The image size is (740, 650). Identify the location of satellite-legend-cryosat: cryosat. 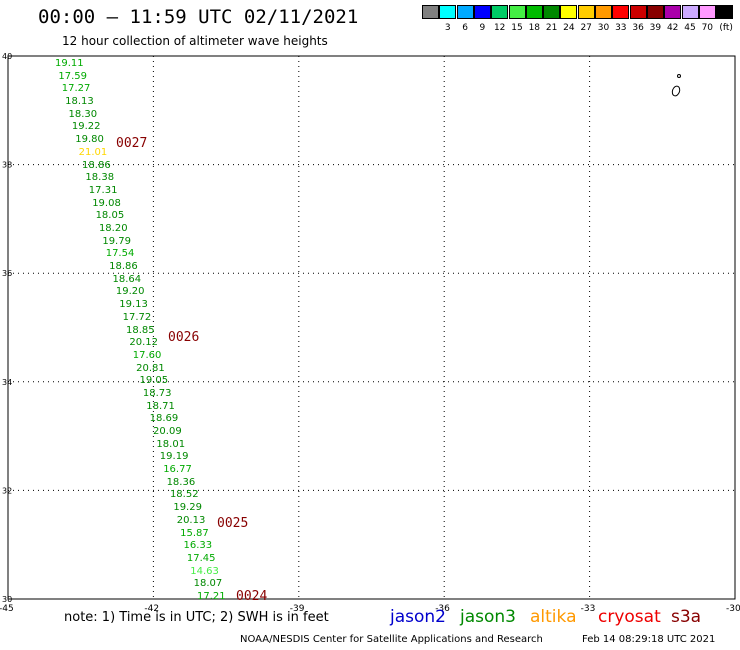
(629, 617).